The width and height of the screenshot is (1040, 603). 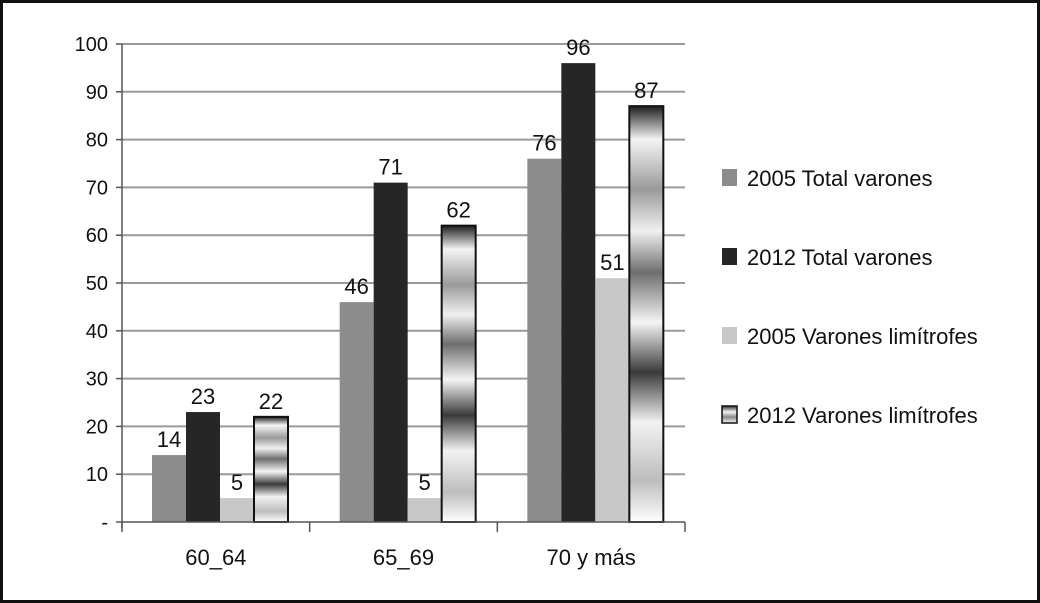 I want to click on y-tick-label: 70, so click(x=97, y=188).